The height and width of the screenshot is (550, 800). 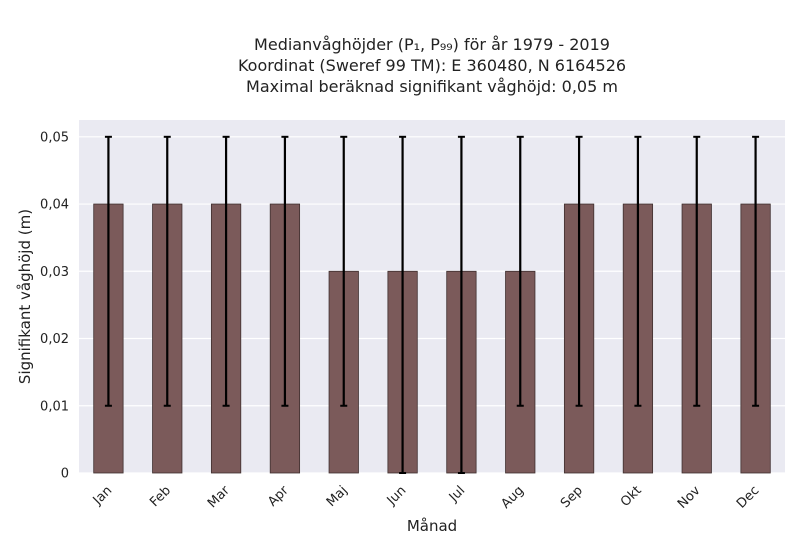 I want to click on x-tick-label: Aug, so click(x=513, y=497).